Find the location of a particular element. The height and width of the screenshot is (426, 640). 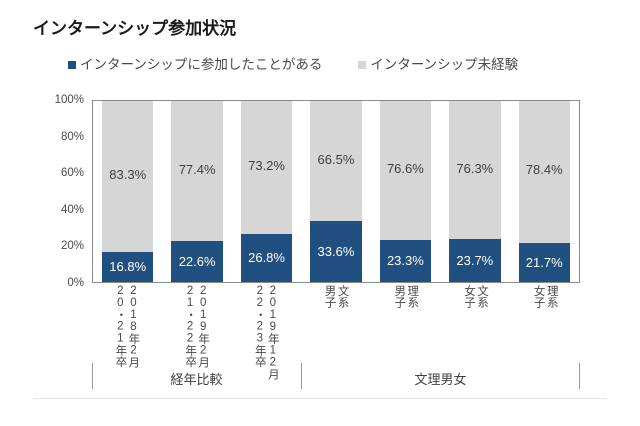

bar-value-label: 66.5% is located at coordinates (336, 159).